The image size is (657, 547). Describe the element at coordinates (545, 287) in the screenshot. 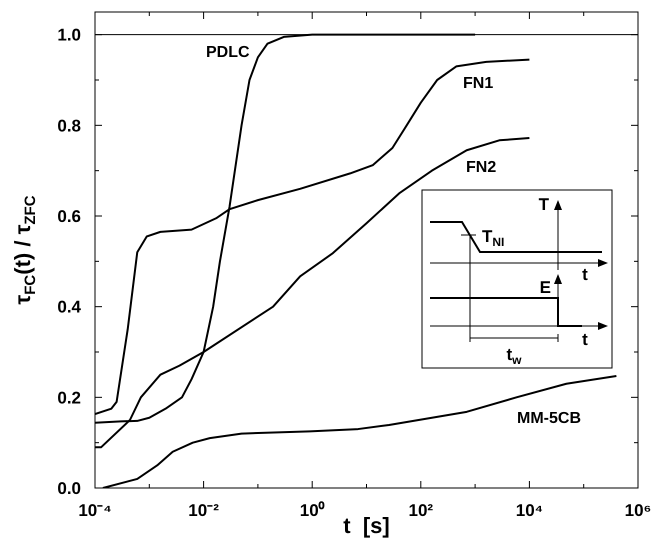

I see `annotation: E` at that location.